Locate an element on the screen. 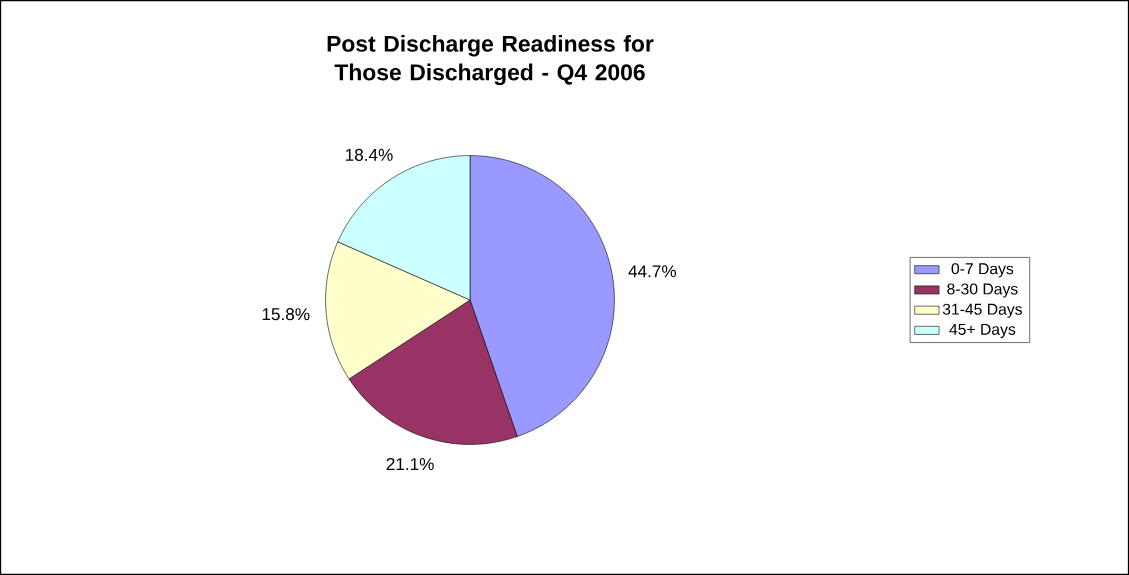  legend-label: 8-30 Days is located at coordinates (982, 290).